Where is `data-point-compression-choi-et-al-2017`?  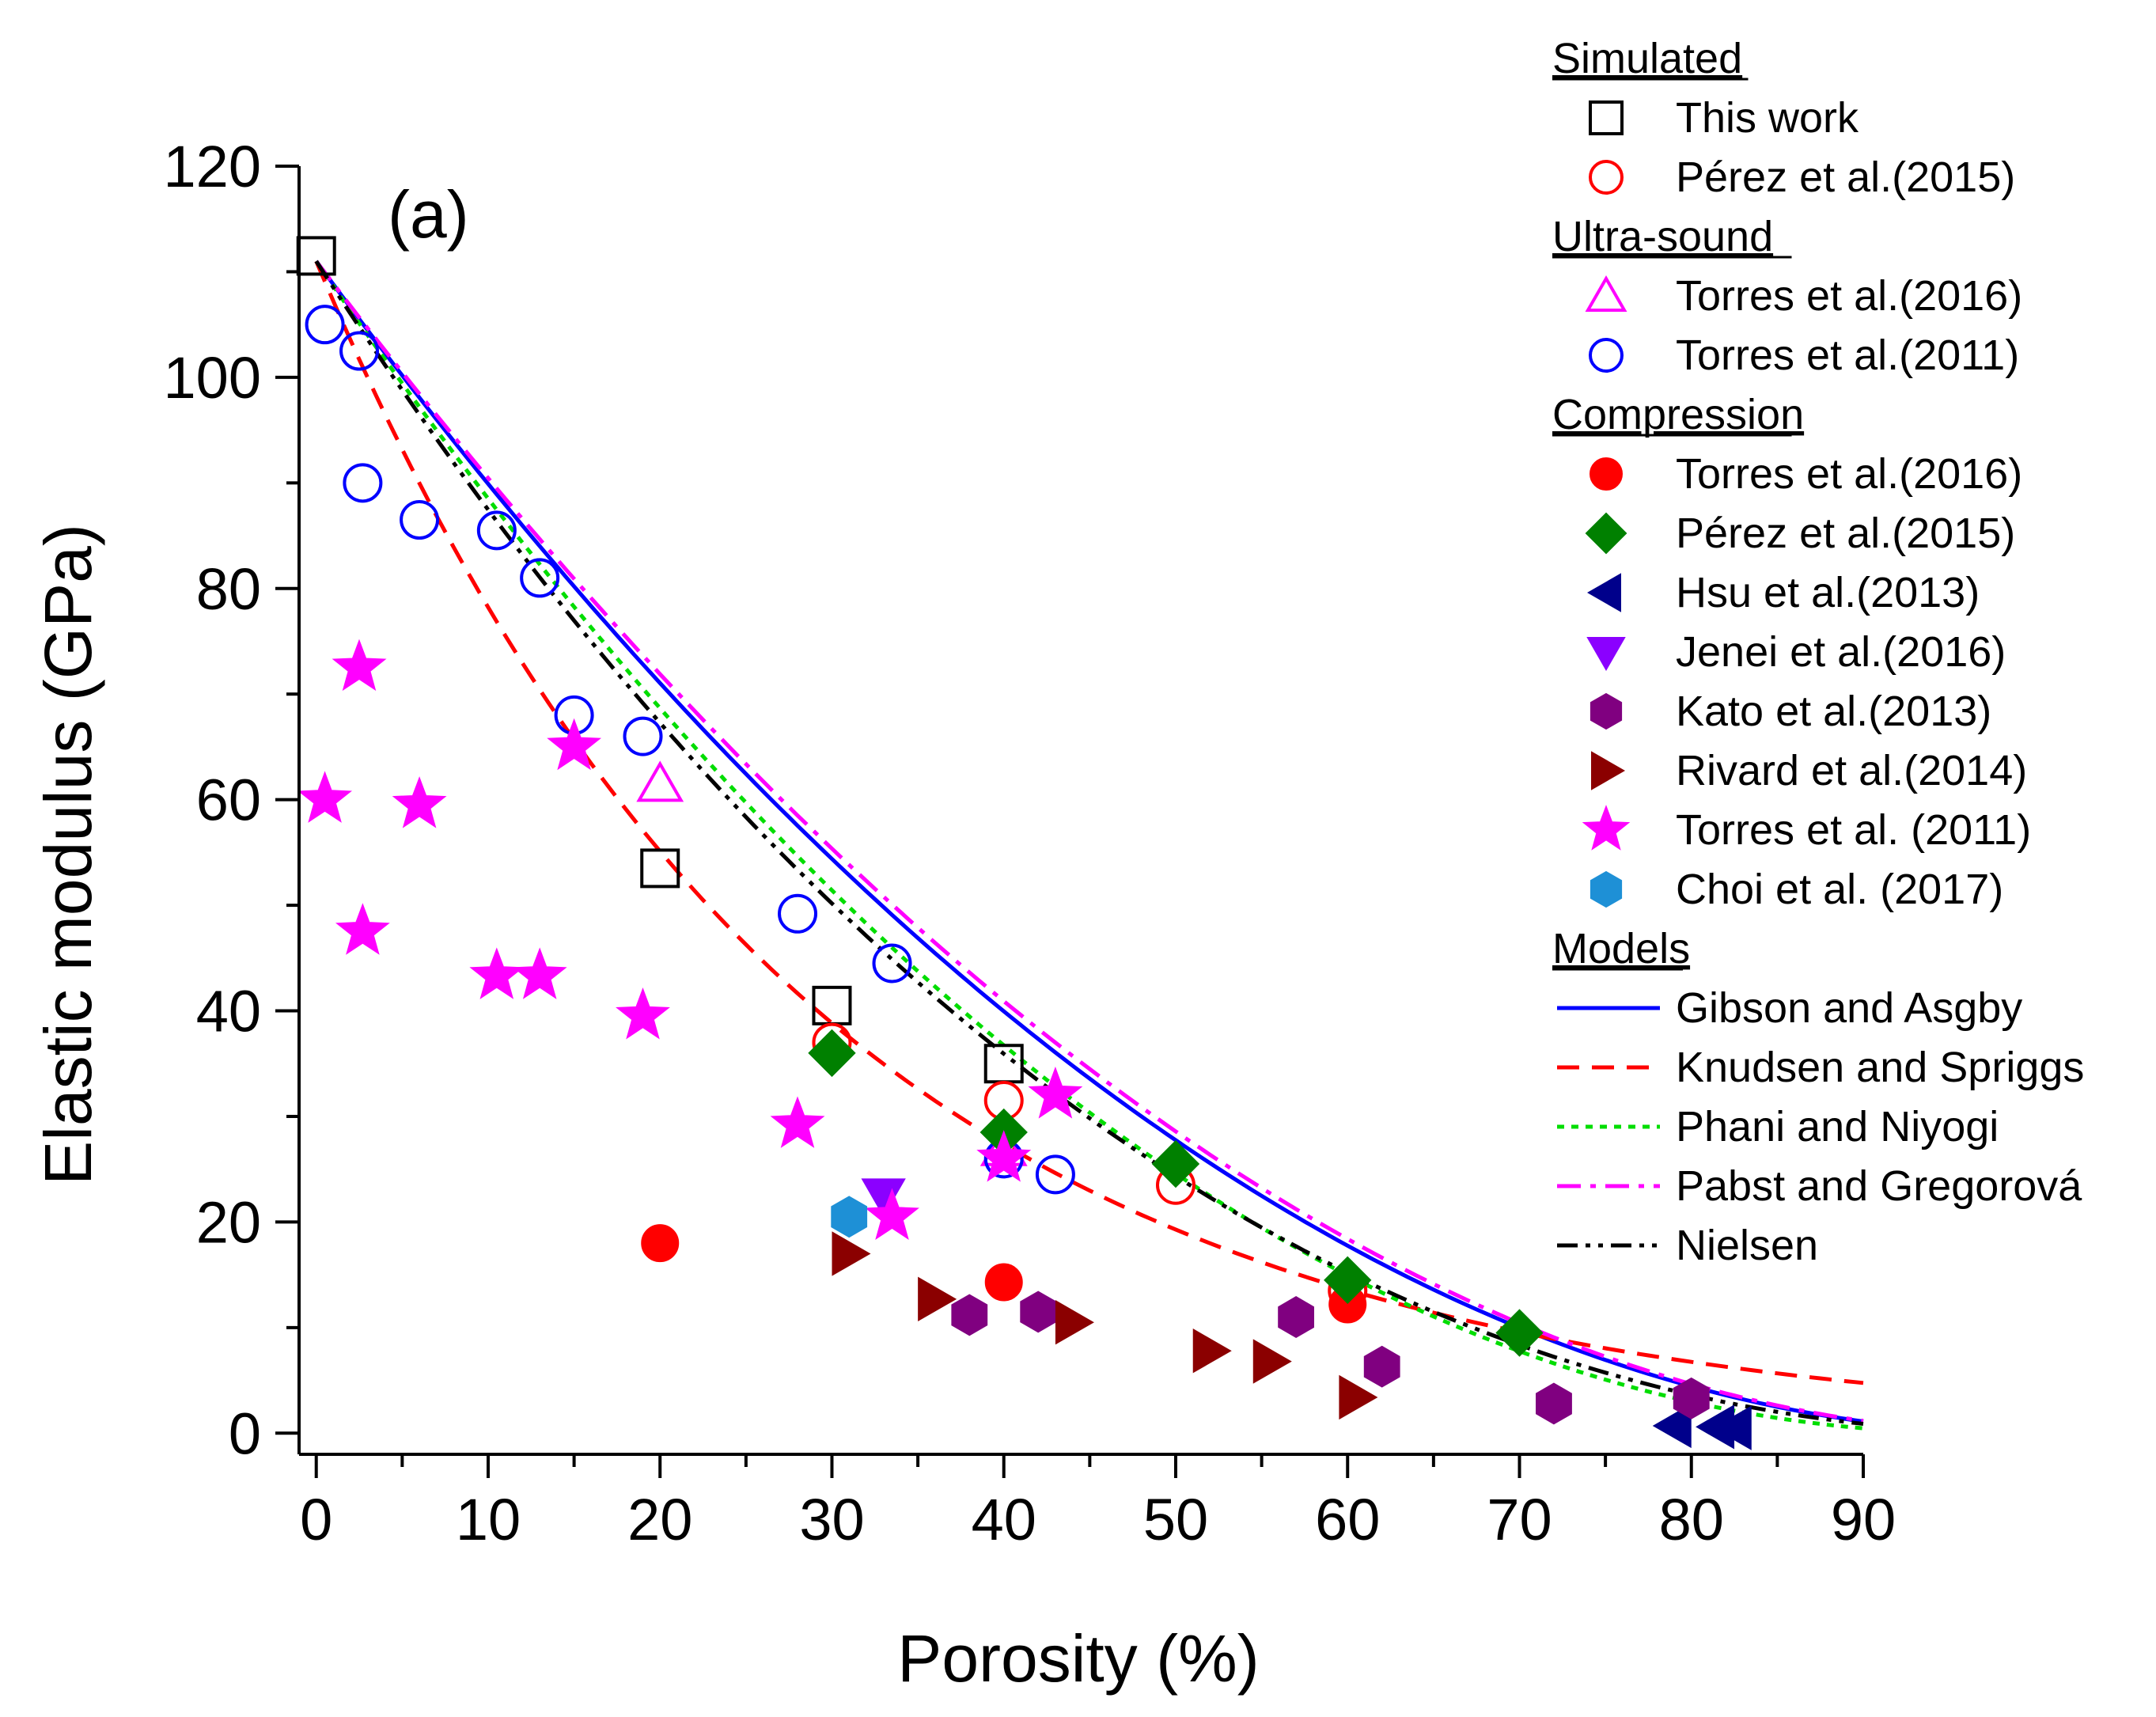 data-point-compression-choi-et-al-2017 is located at coordinates (849, 1217).